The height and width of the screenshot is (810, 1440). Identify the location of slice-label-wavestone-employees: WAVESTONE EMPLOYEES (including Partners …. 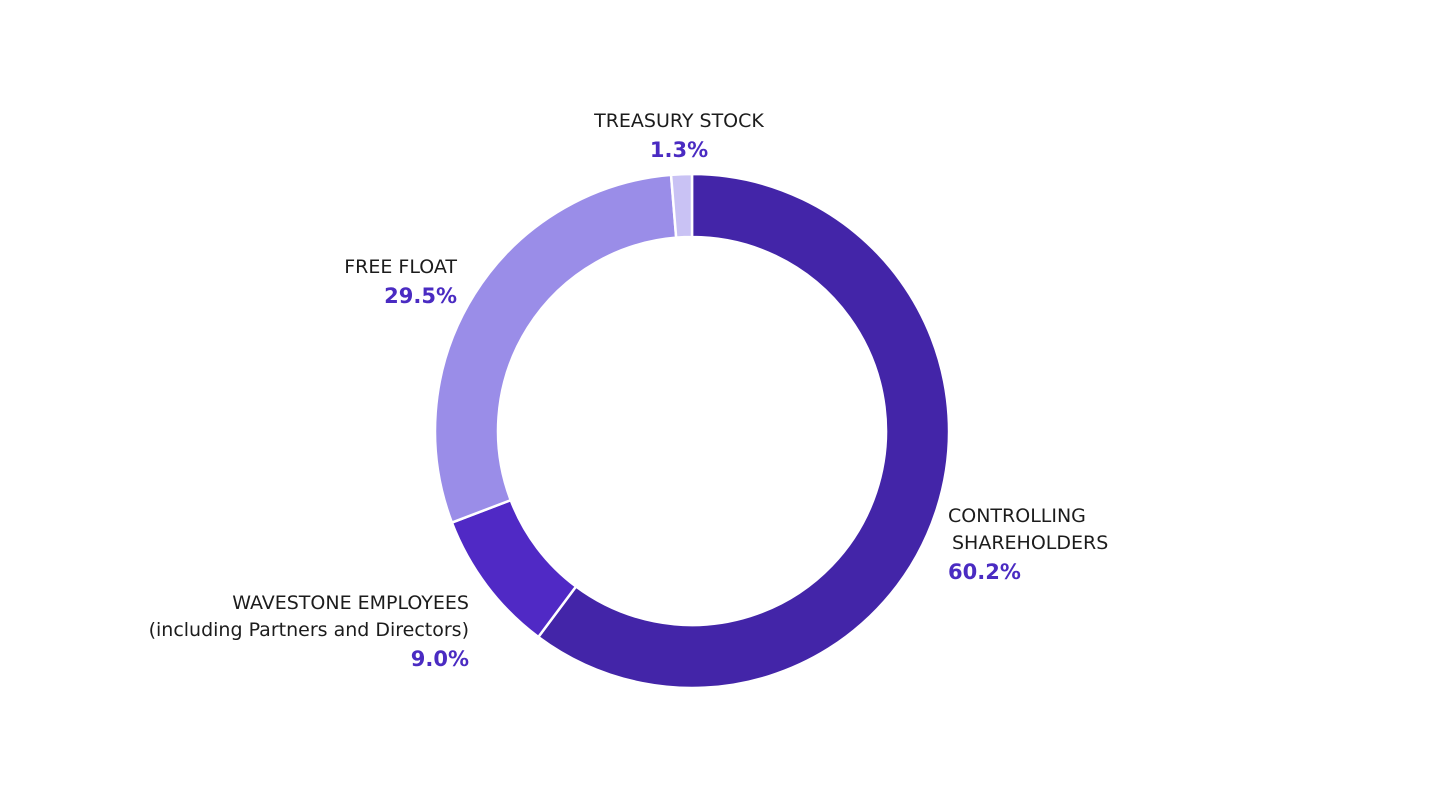
(309, 632).